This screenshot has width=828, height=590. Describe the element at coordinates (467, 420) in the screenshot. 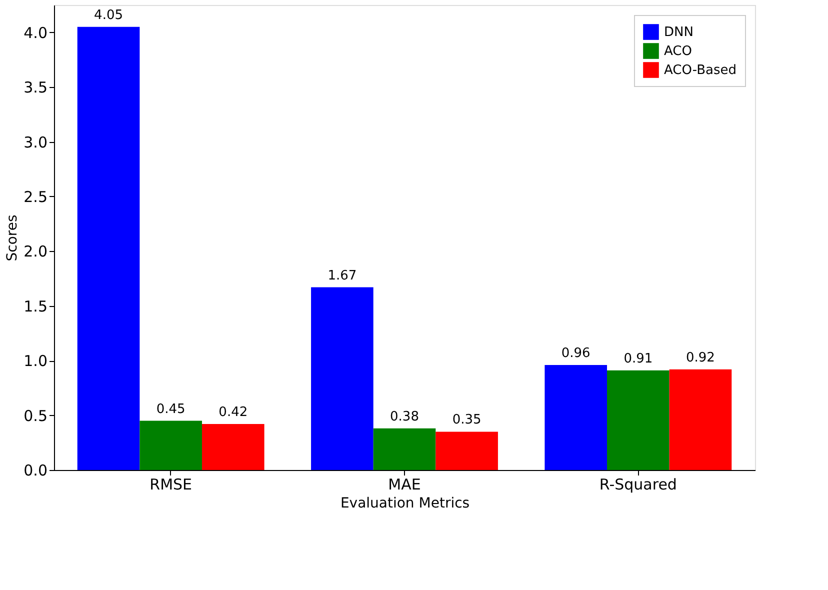

I see `data-label: 0.35` at that location.